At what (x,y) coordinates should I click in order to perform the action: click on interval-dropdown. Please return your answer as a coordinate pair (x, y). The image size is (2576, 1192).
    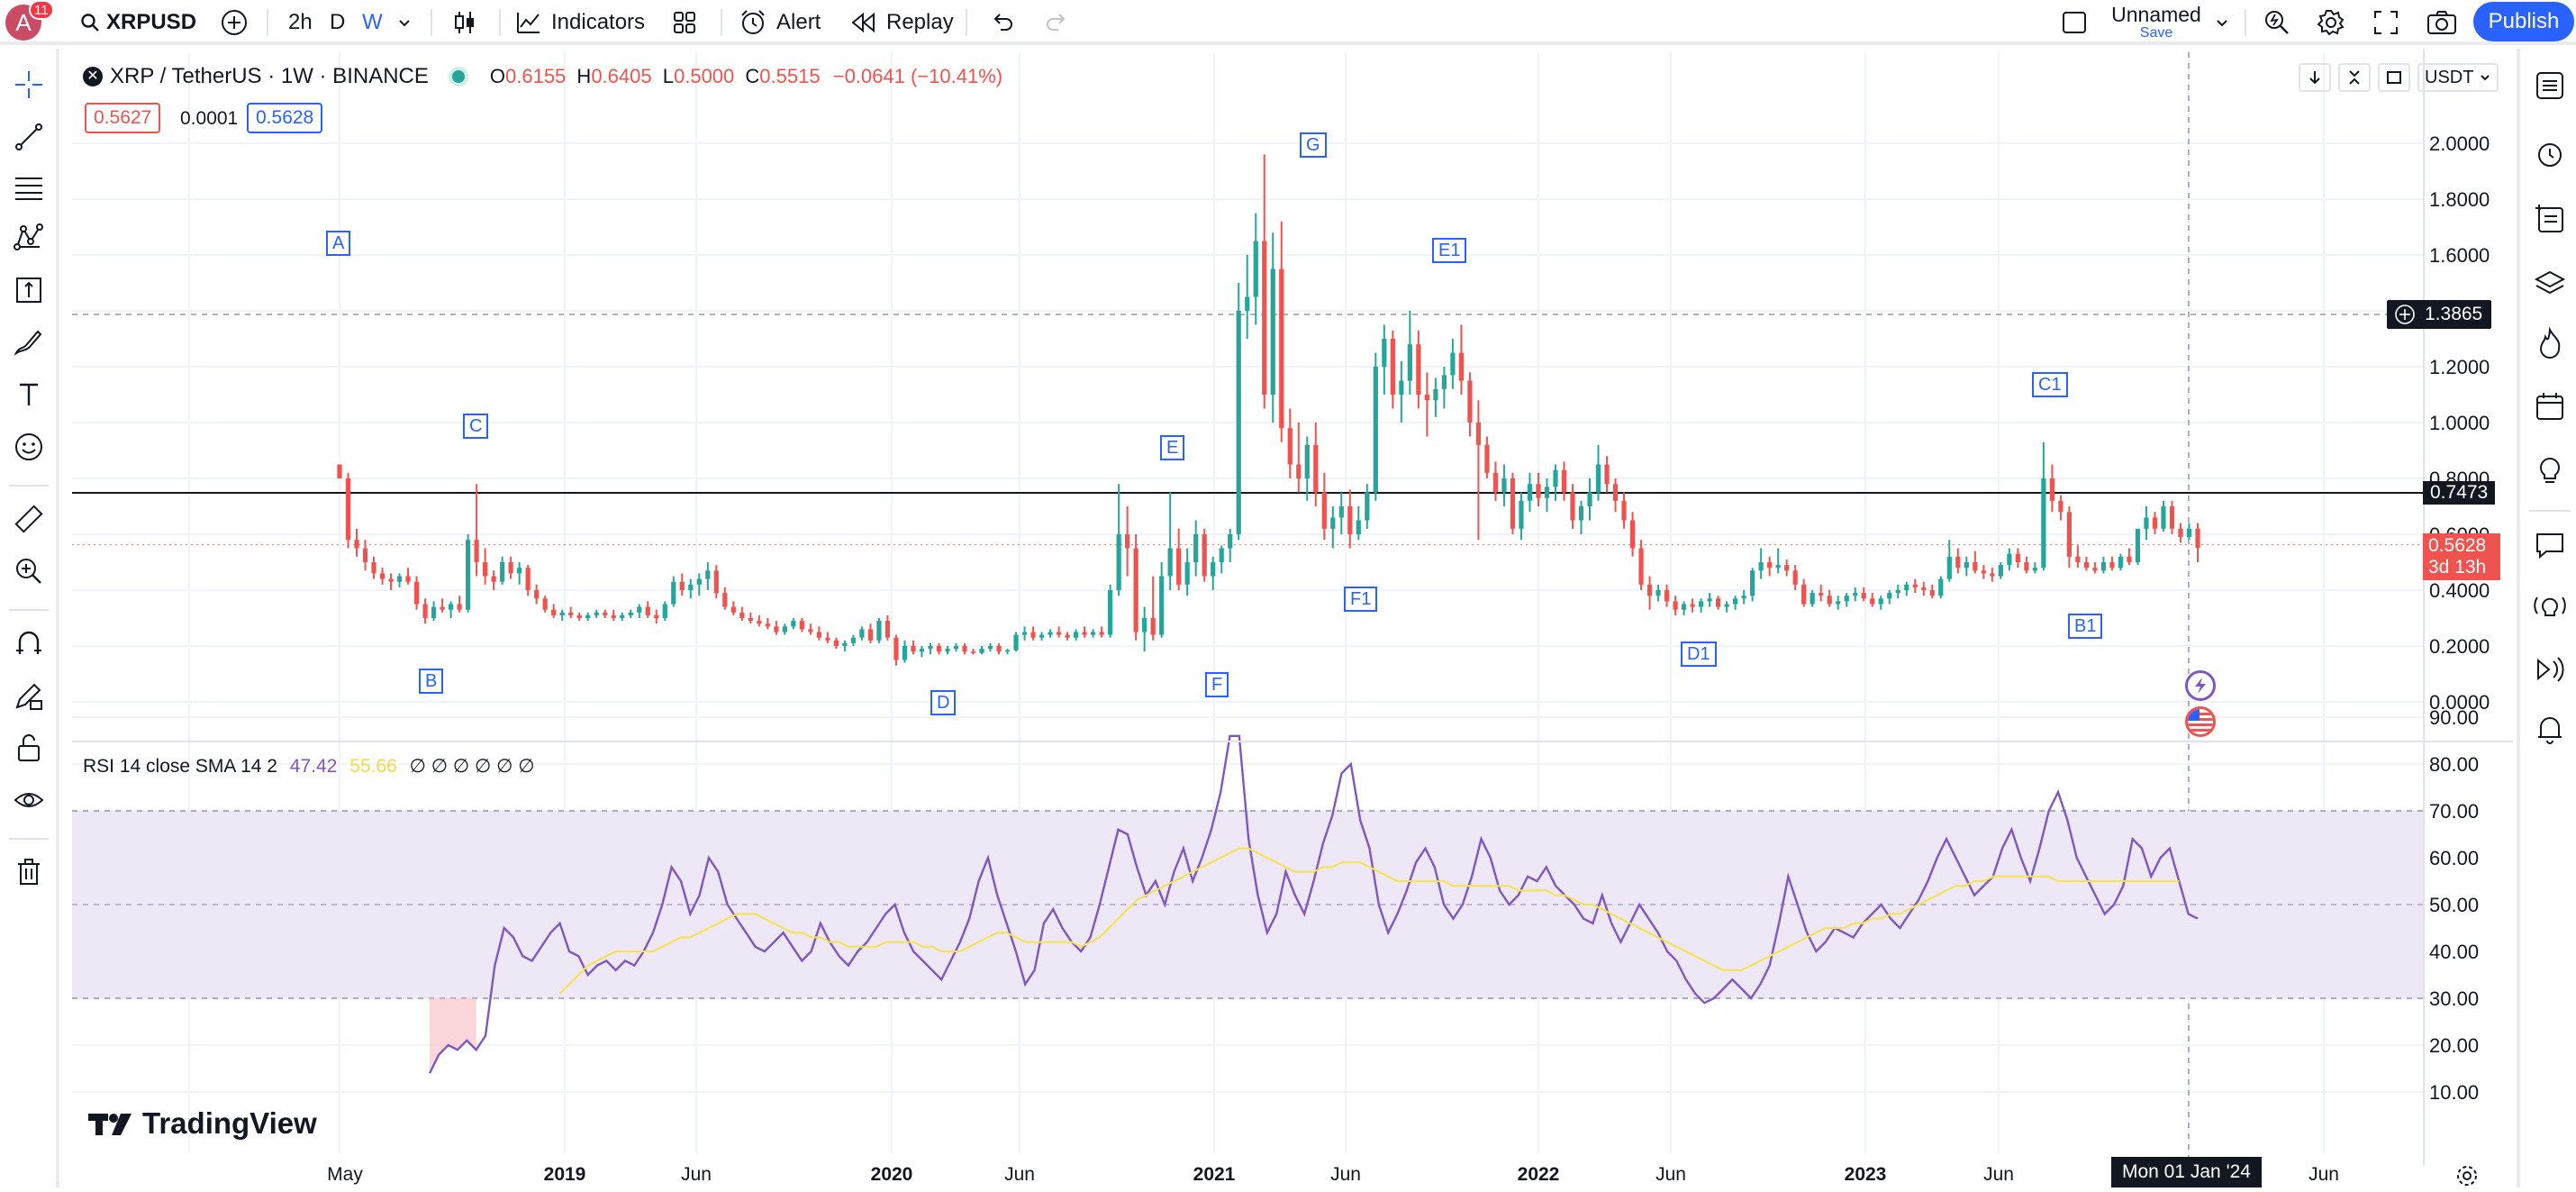
    Looking at the image, I should click on (404, 22).